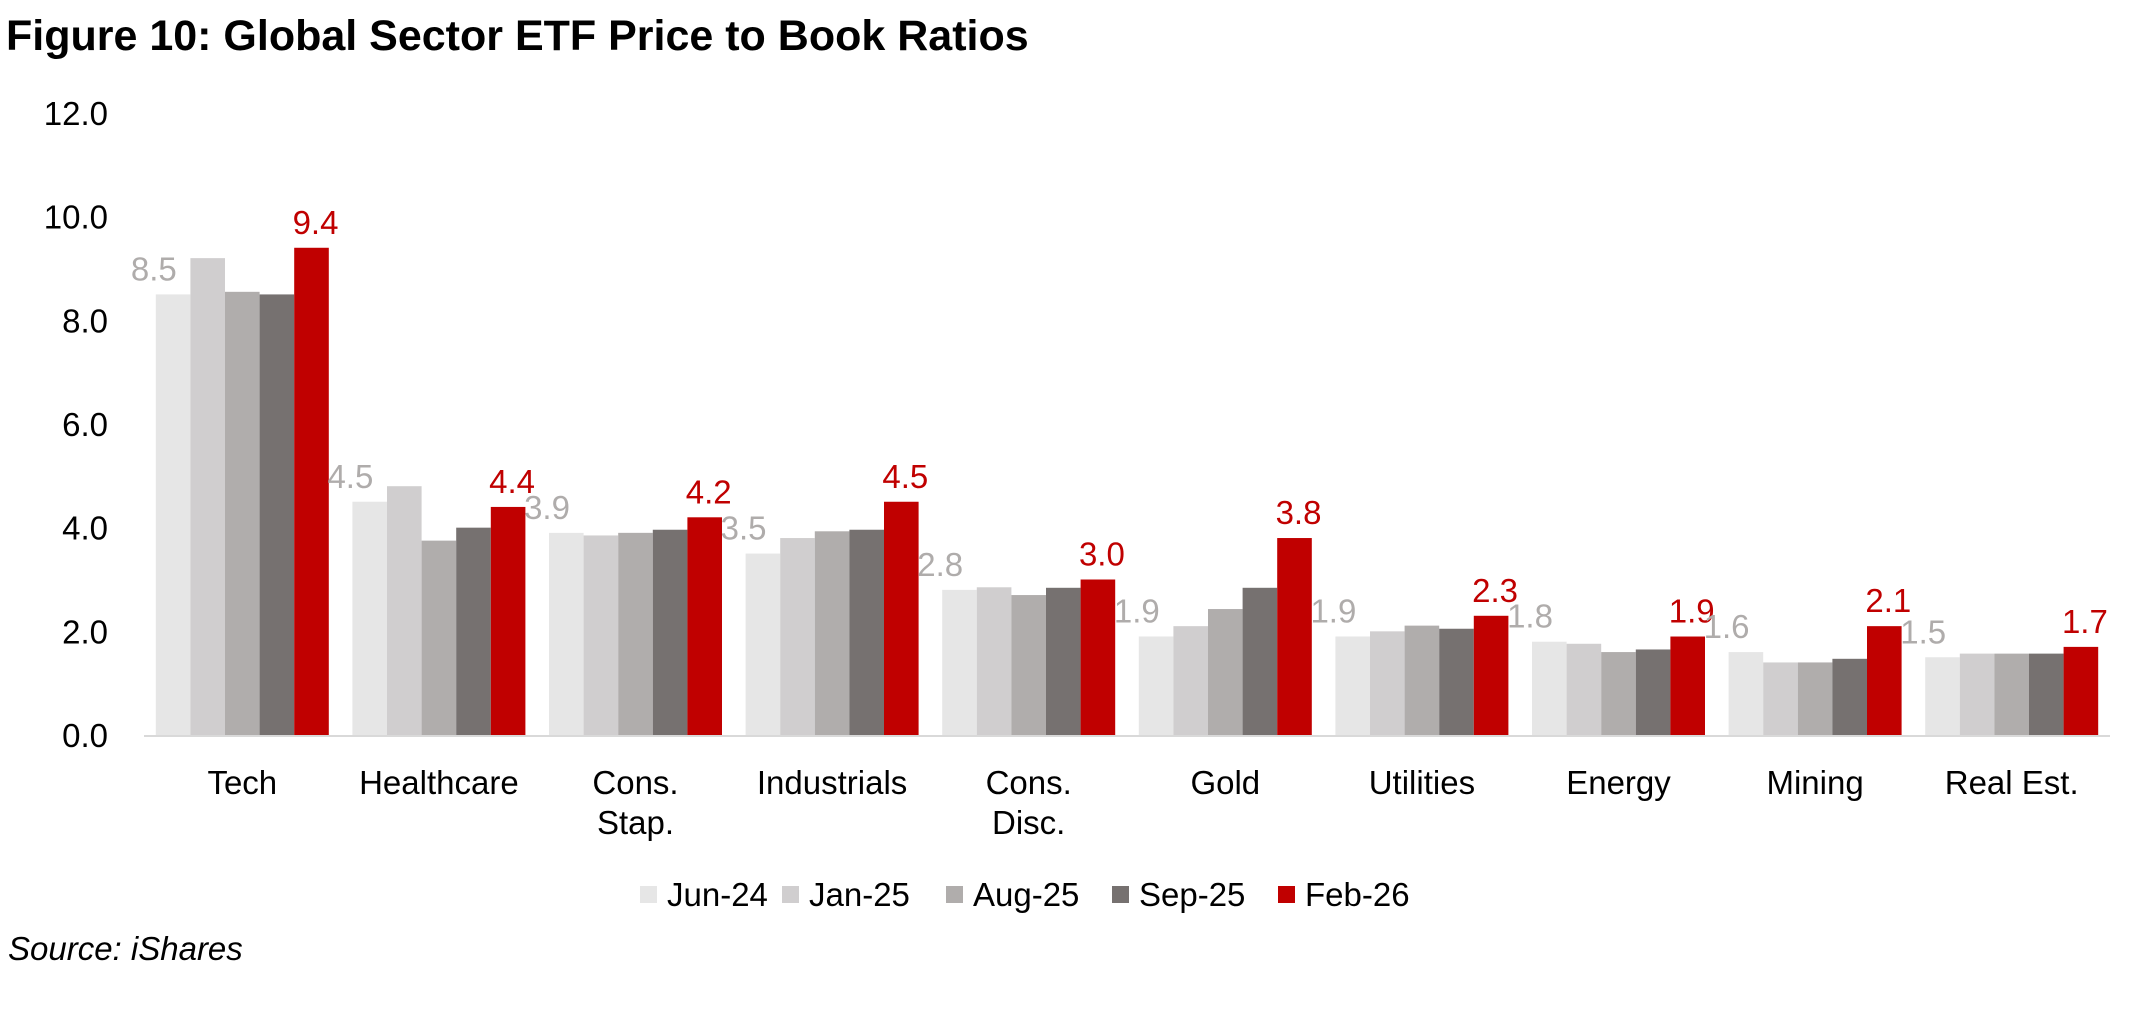  What do you see at coordinates (242, 782) in the screenshot?
I see `category-label: Tech` at bounding box center [242, 782].